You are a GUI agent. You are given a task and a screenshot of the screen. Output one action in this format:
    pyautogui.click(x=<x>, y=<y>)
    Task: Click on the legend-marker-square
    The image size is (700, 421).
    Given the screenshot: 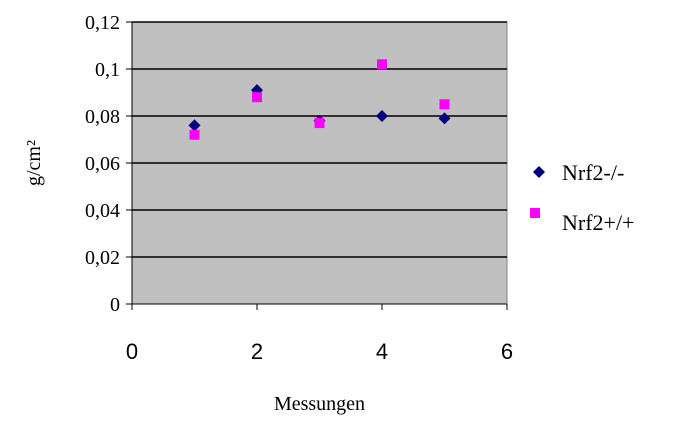 What is the action you would take?
    pyautogui.click(x=535, y=213)
    